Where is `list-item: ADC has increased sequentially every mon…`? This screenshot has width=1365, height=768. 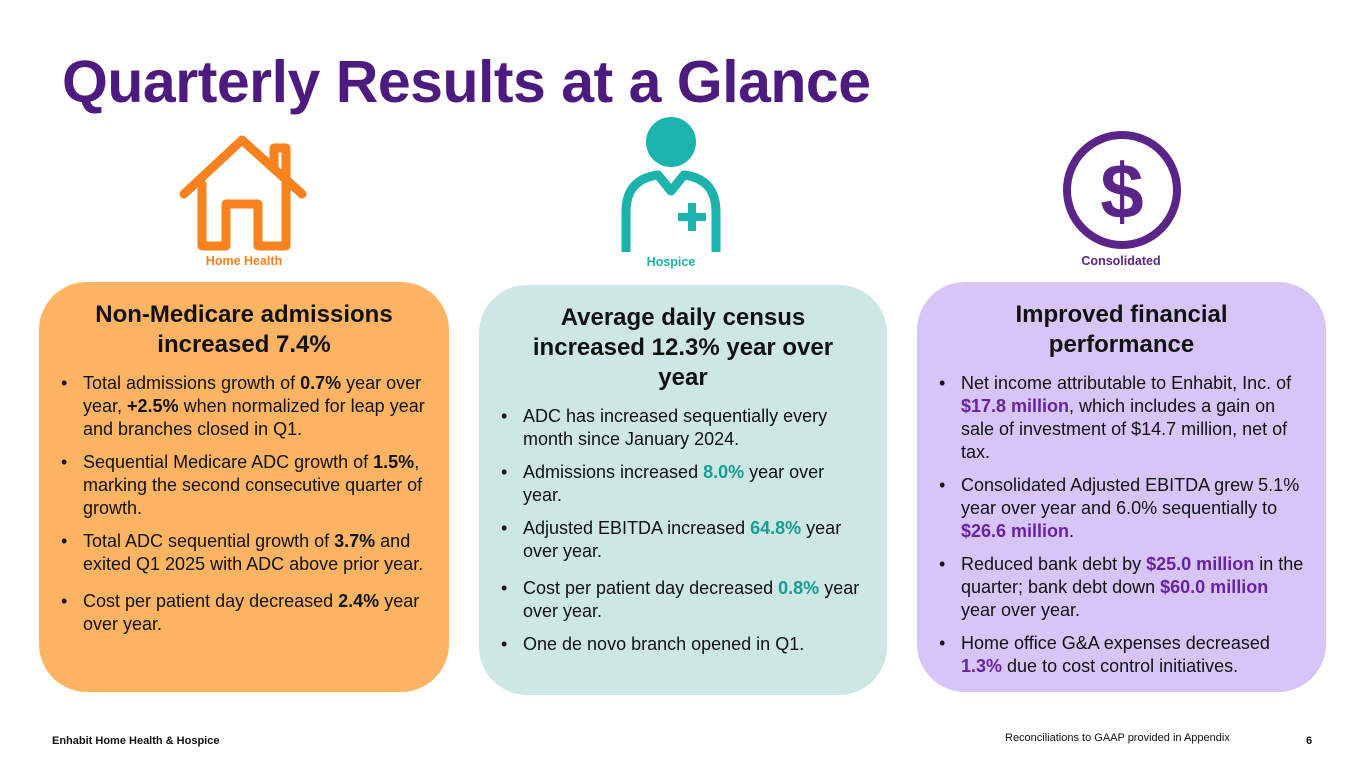
list-item: ADC has increased sequentially every mon… is located at coordinates (683, 428).